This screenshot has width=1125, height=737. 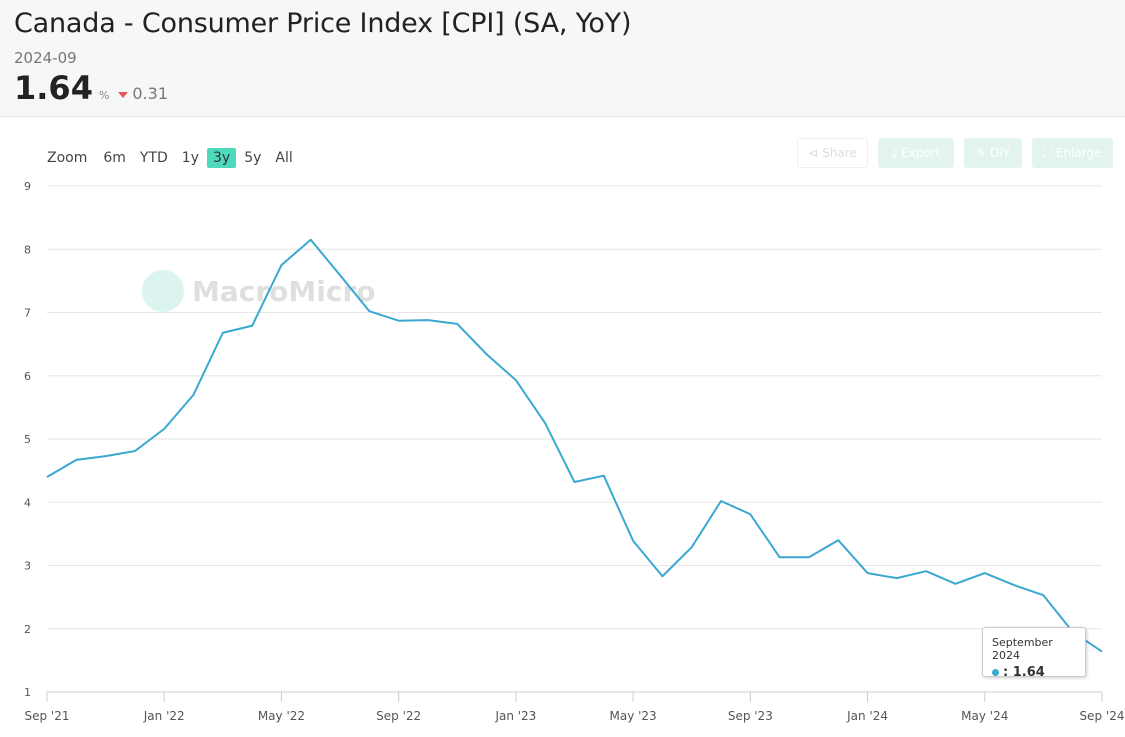 What do you see at coordinates (47, 716) in the screenshot?
I see `x-tick-label: Sep '21` at bounding box center [47, 716].